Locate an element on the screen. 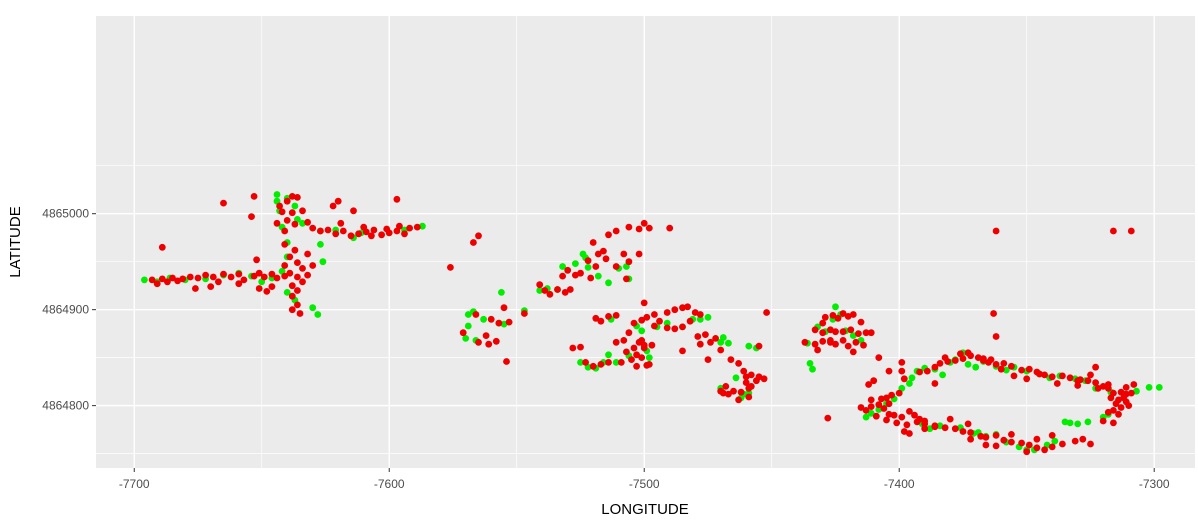  x-axis-title: LONGITUDE is located at coordinates (645, 509).